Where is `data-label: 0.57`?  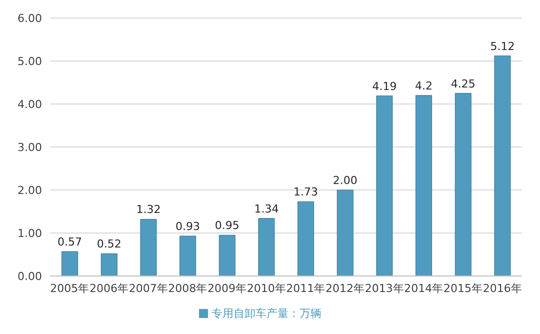 data-label: 0.57 is located at coordinates (70, 241).